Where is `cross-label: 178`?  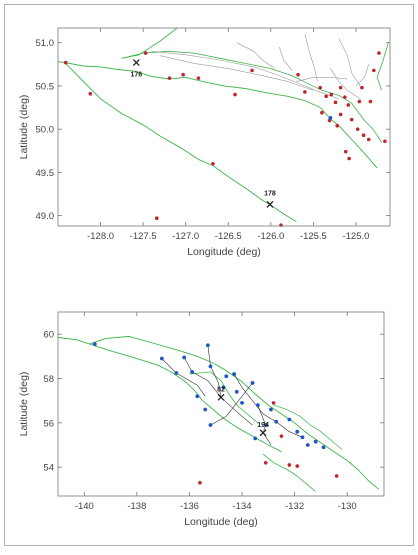 cross-label: 178 is located at coordinates (270, 193).